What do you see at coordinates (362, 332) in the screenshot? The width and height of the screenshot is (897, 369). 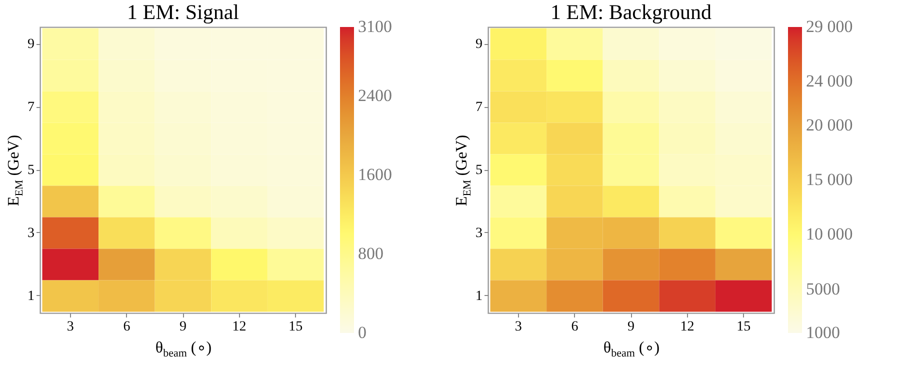 I see `color-bar-label: 0` at bounding box center [362, 332].